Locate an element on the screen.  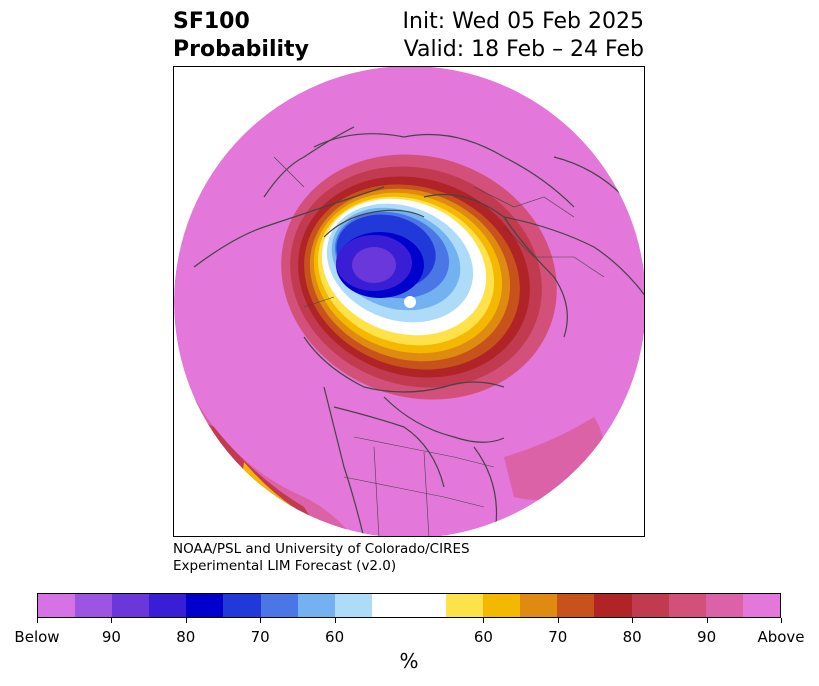
colorbar-tick-label: Below is located at coordinates (37, 637).